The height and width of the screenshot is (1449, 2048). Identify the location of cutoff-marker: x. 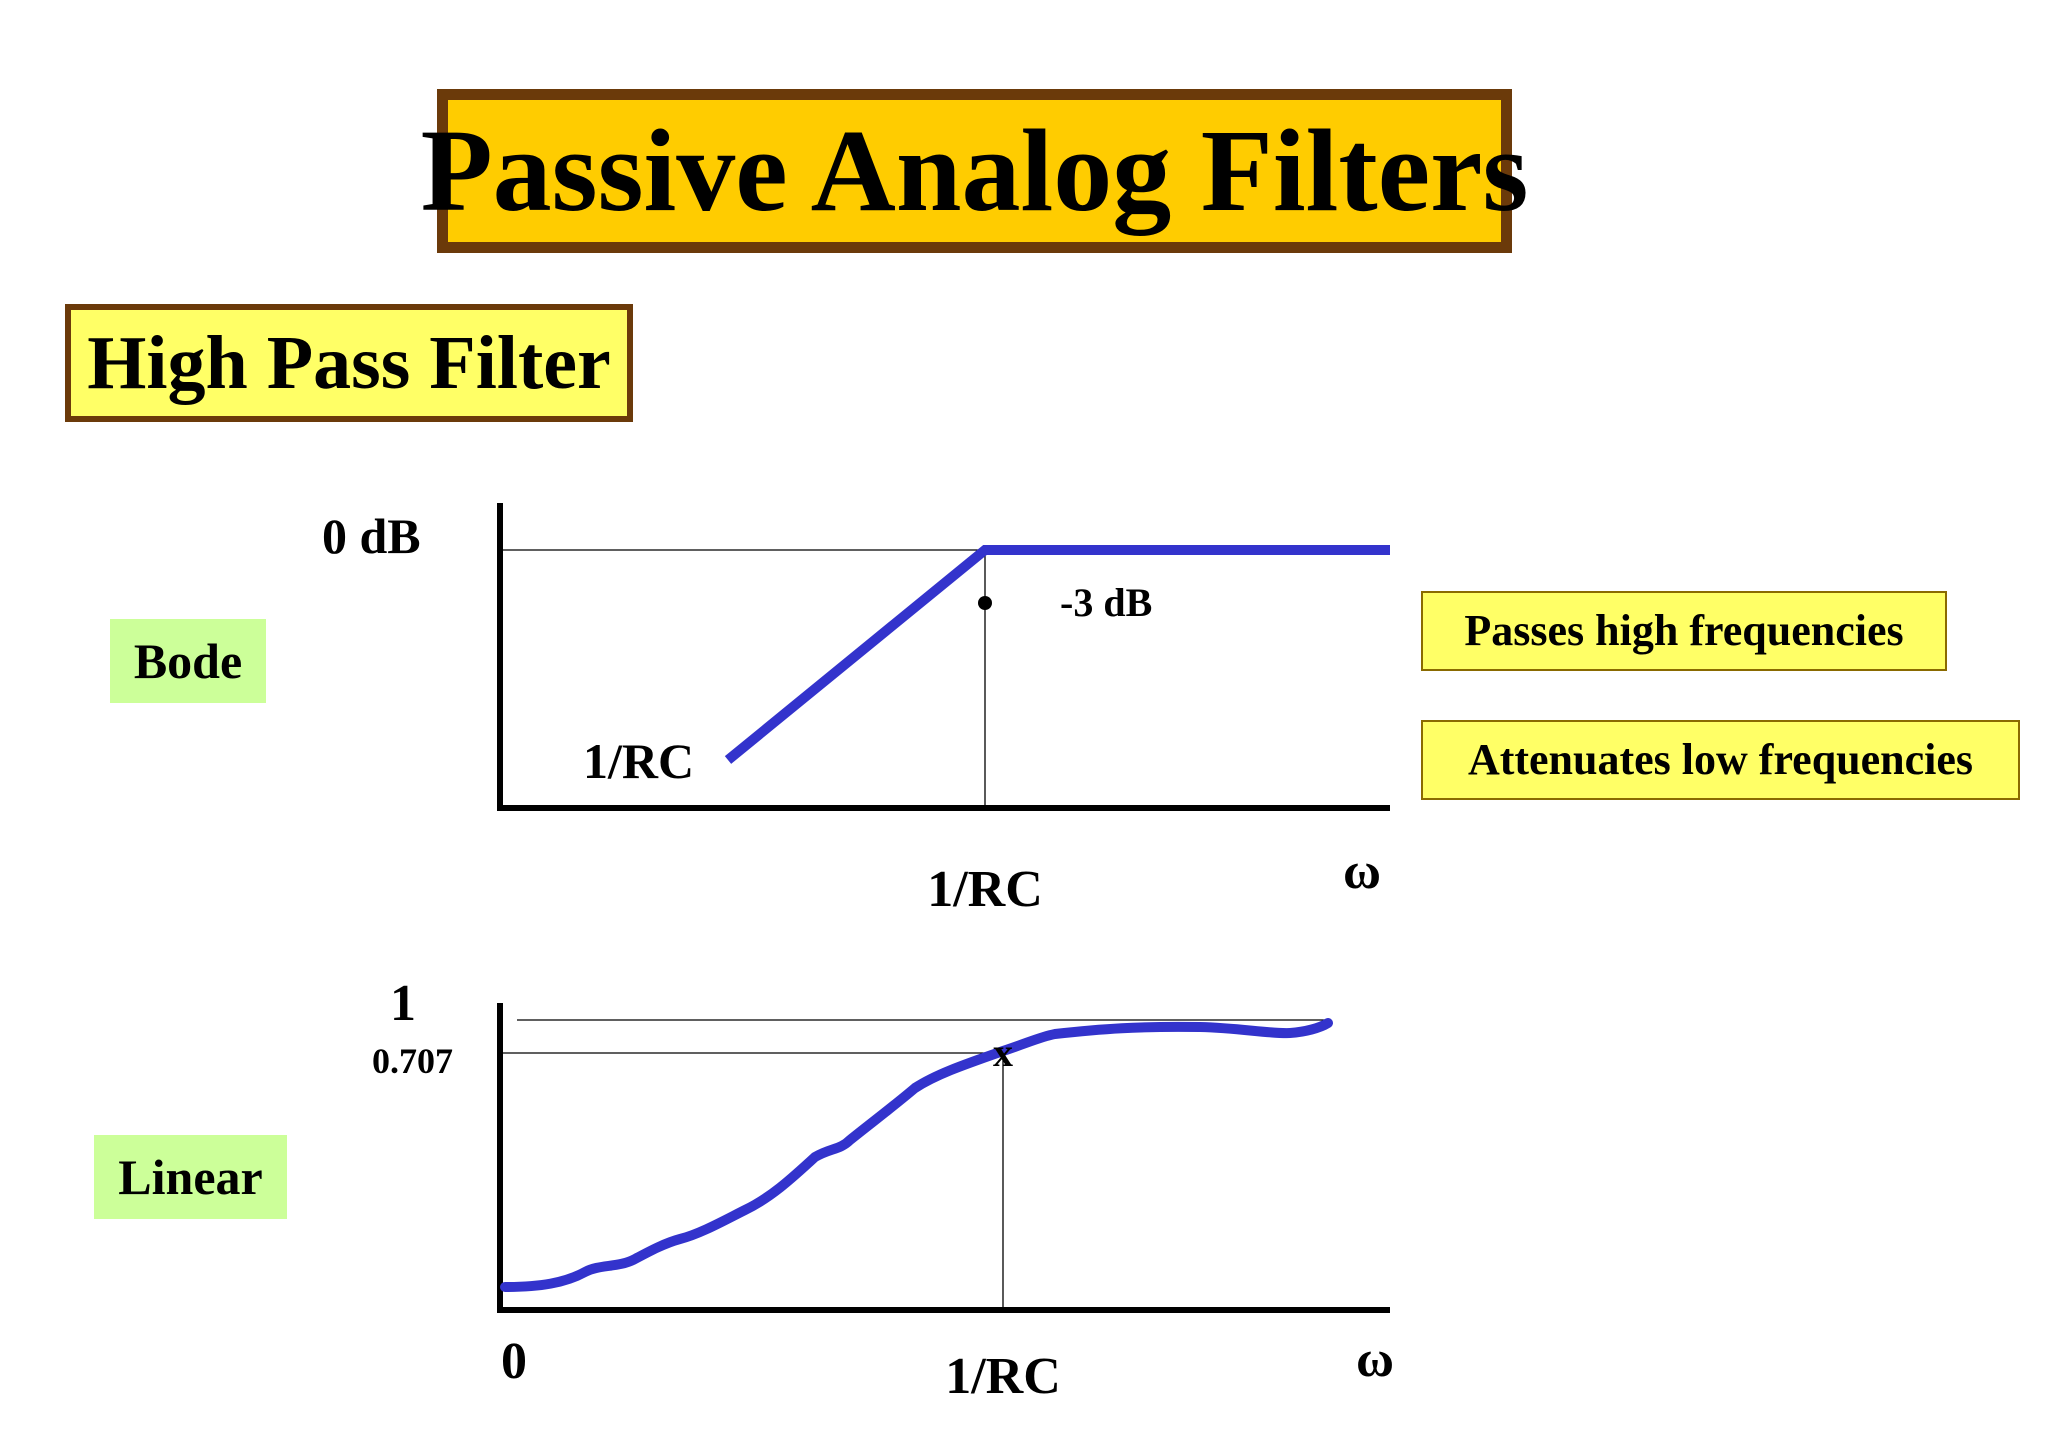
(1003, 1052).